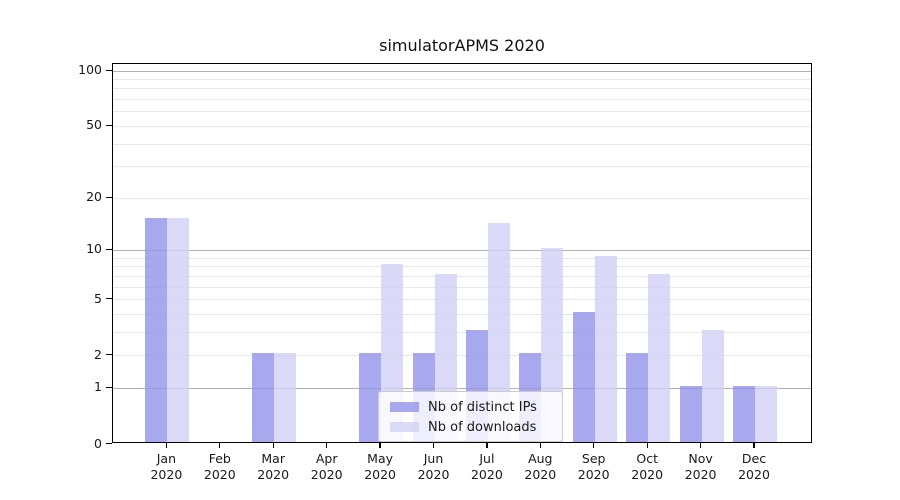  Describe the element at coordinates (404, 427) in the screenshot. I see `legend-swatch-downloads` at that location.